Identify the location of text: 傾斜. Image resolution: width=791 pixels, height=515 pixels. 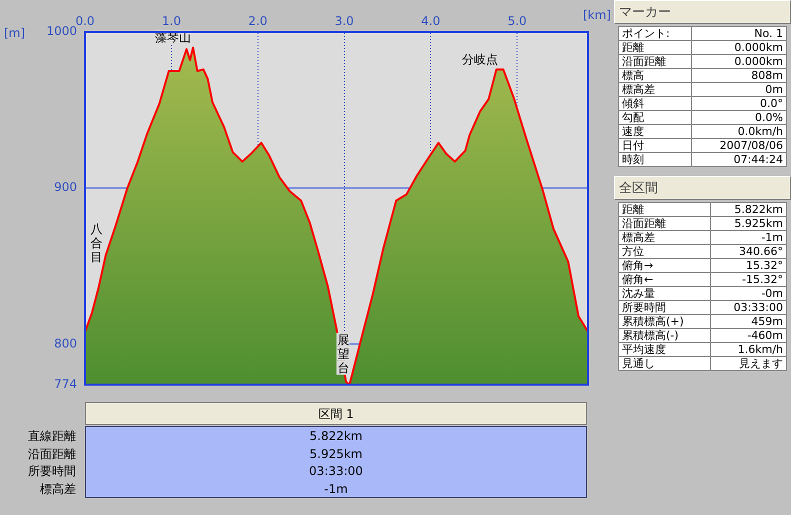
(655, 103).